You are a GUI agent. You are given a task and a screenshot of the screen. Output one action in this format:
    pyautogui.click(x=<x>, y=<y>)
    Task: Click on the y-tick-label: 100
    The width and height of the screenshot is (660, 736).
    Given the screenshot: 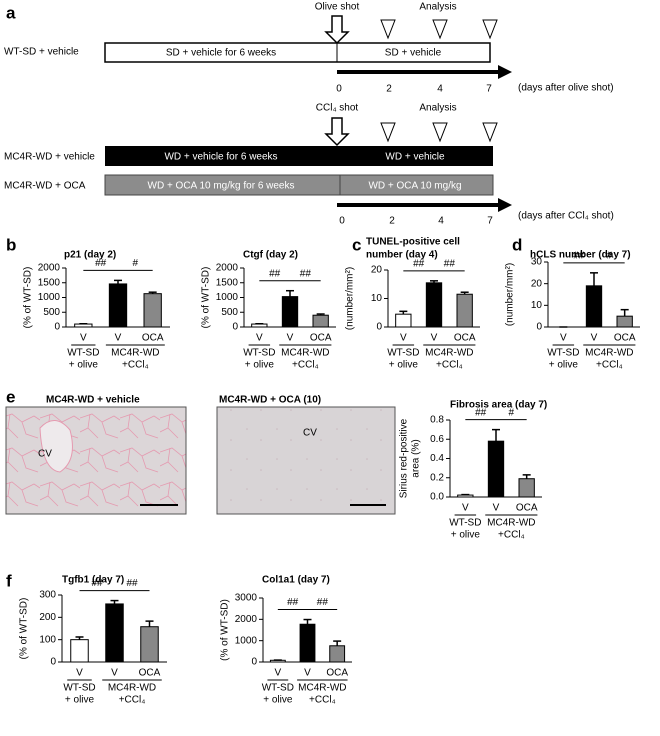 What is the action you would take?
    pyautogui.click(x=47, y=639)
    